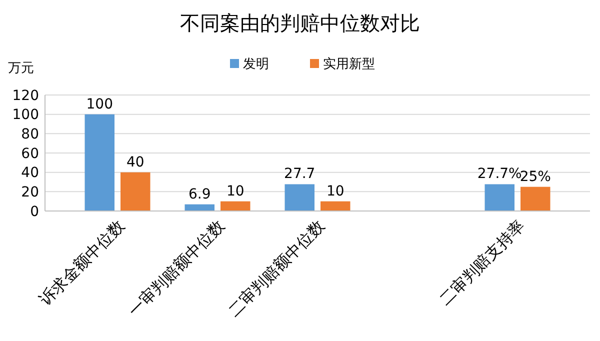 This screenshot has height=341, width=600. I want to click on data-label: 40, so click(135, 162).